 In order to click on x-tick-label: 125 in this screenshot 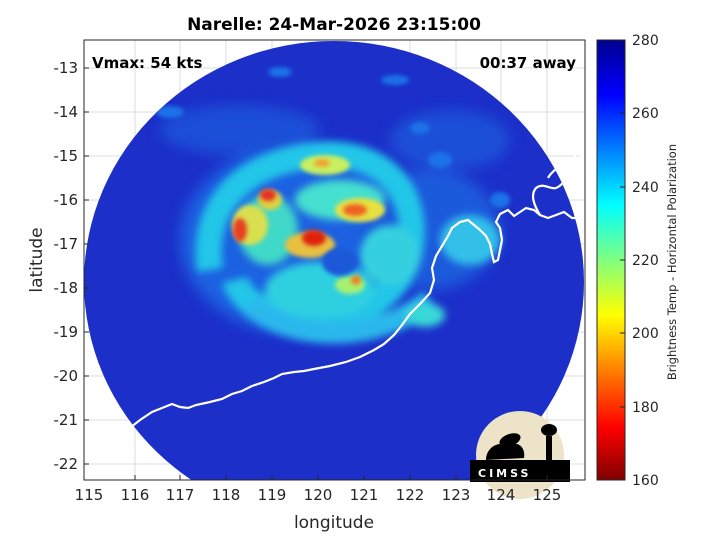, I will do `click(547, 495)`.